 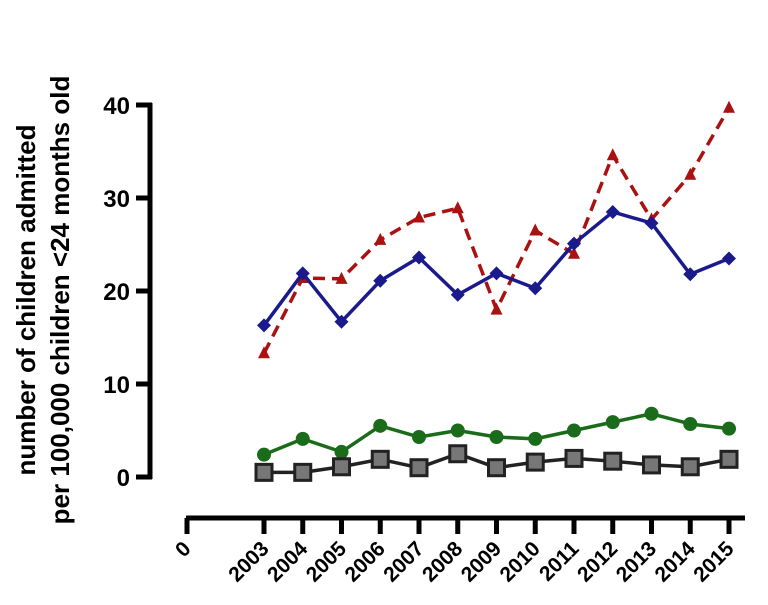 I want to click on x-tick-label: 2012, so click(x=597, y=561).